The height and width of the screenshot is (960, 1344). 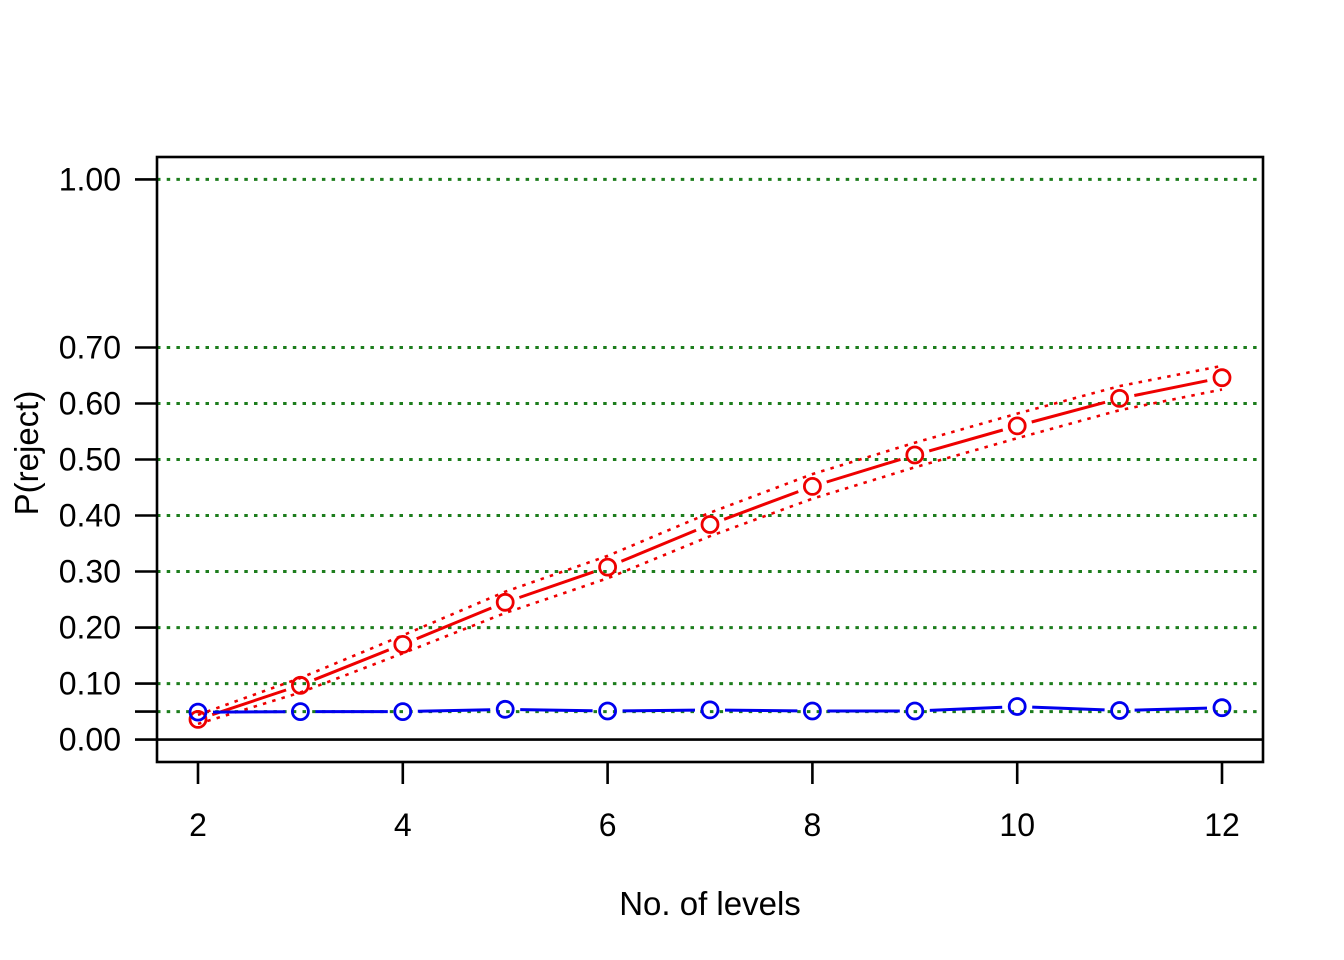 I want to click on x-tick-label: 10, so click(x=1017, y=825).